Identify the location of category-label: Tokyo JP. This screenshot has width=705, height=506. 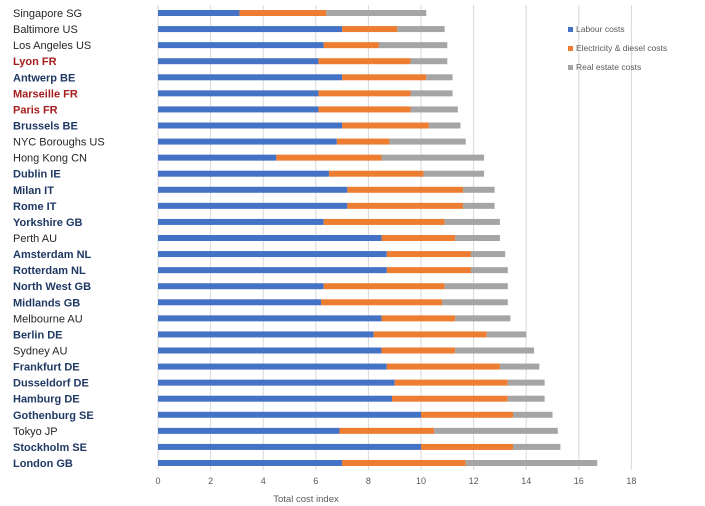
(35, 432).